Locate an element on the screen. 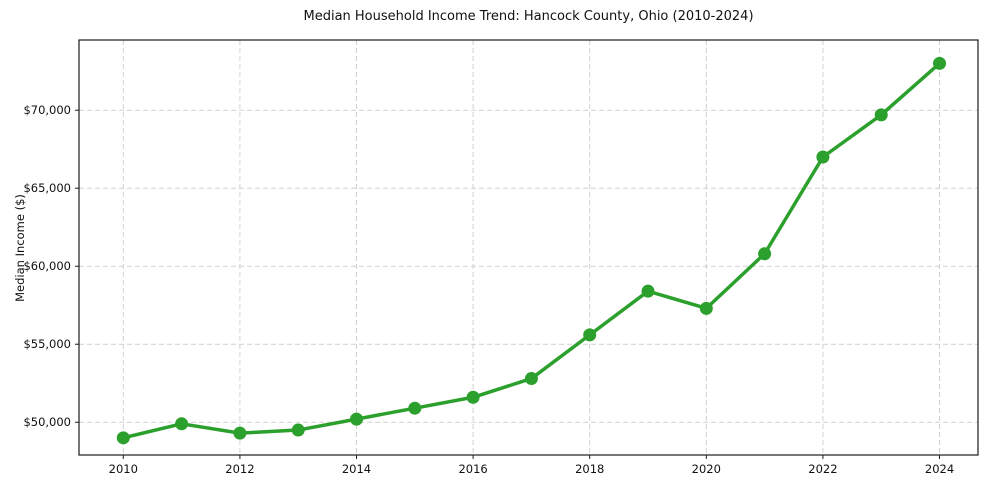 This screenshot has height=490, width=989. y-tick-label: $60,000 is located at coordinates (47, 266).